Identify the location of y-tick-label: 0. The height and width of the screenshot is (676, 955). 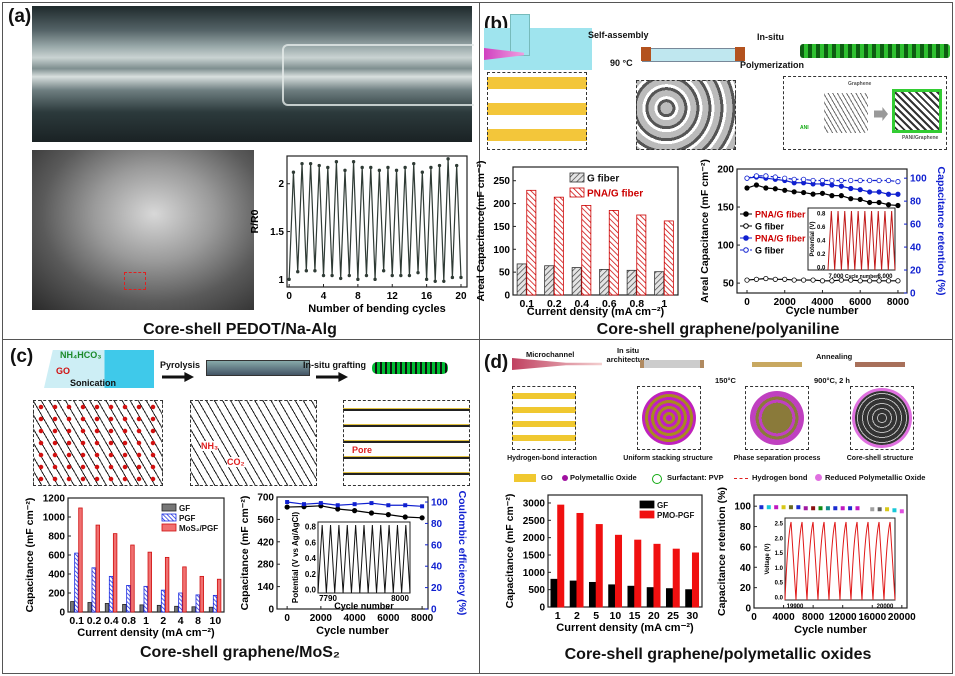
(748, 609).